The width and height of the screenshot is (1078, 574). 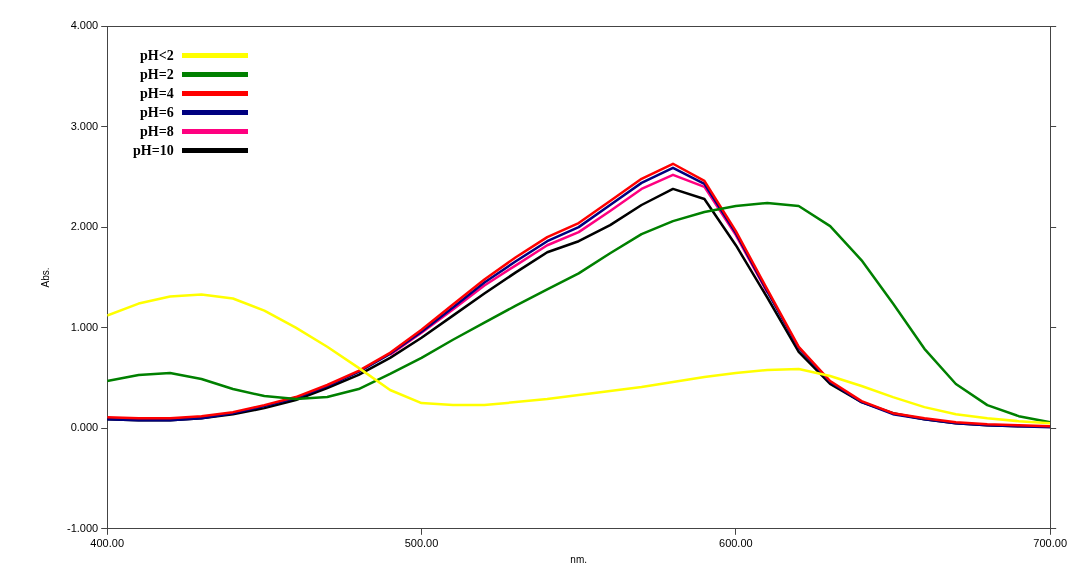 I want to click on y-tick-label: -1.000, so click(x=82, y=527).